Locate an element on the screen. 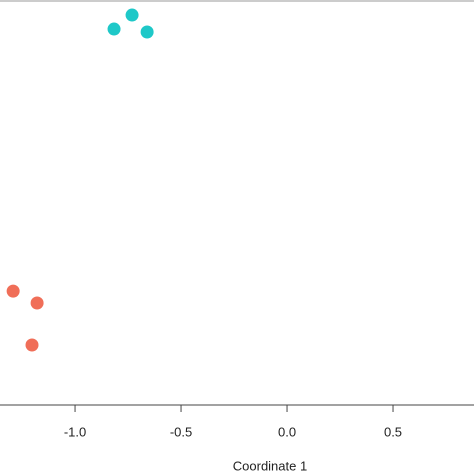 This screenshot has width=474, height=474. x-tick-label: -1.0 is located at coordinates (75, 431).